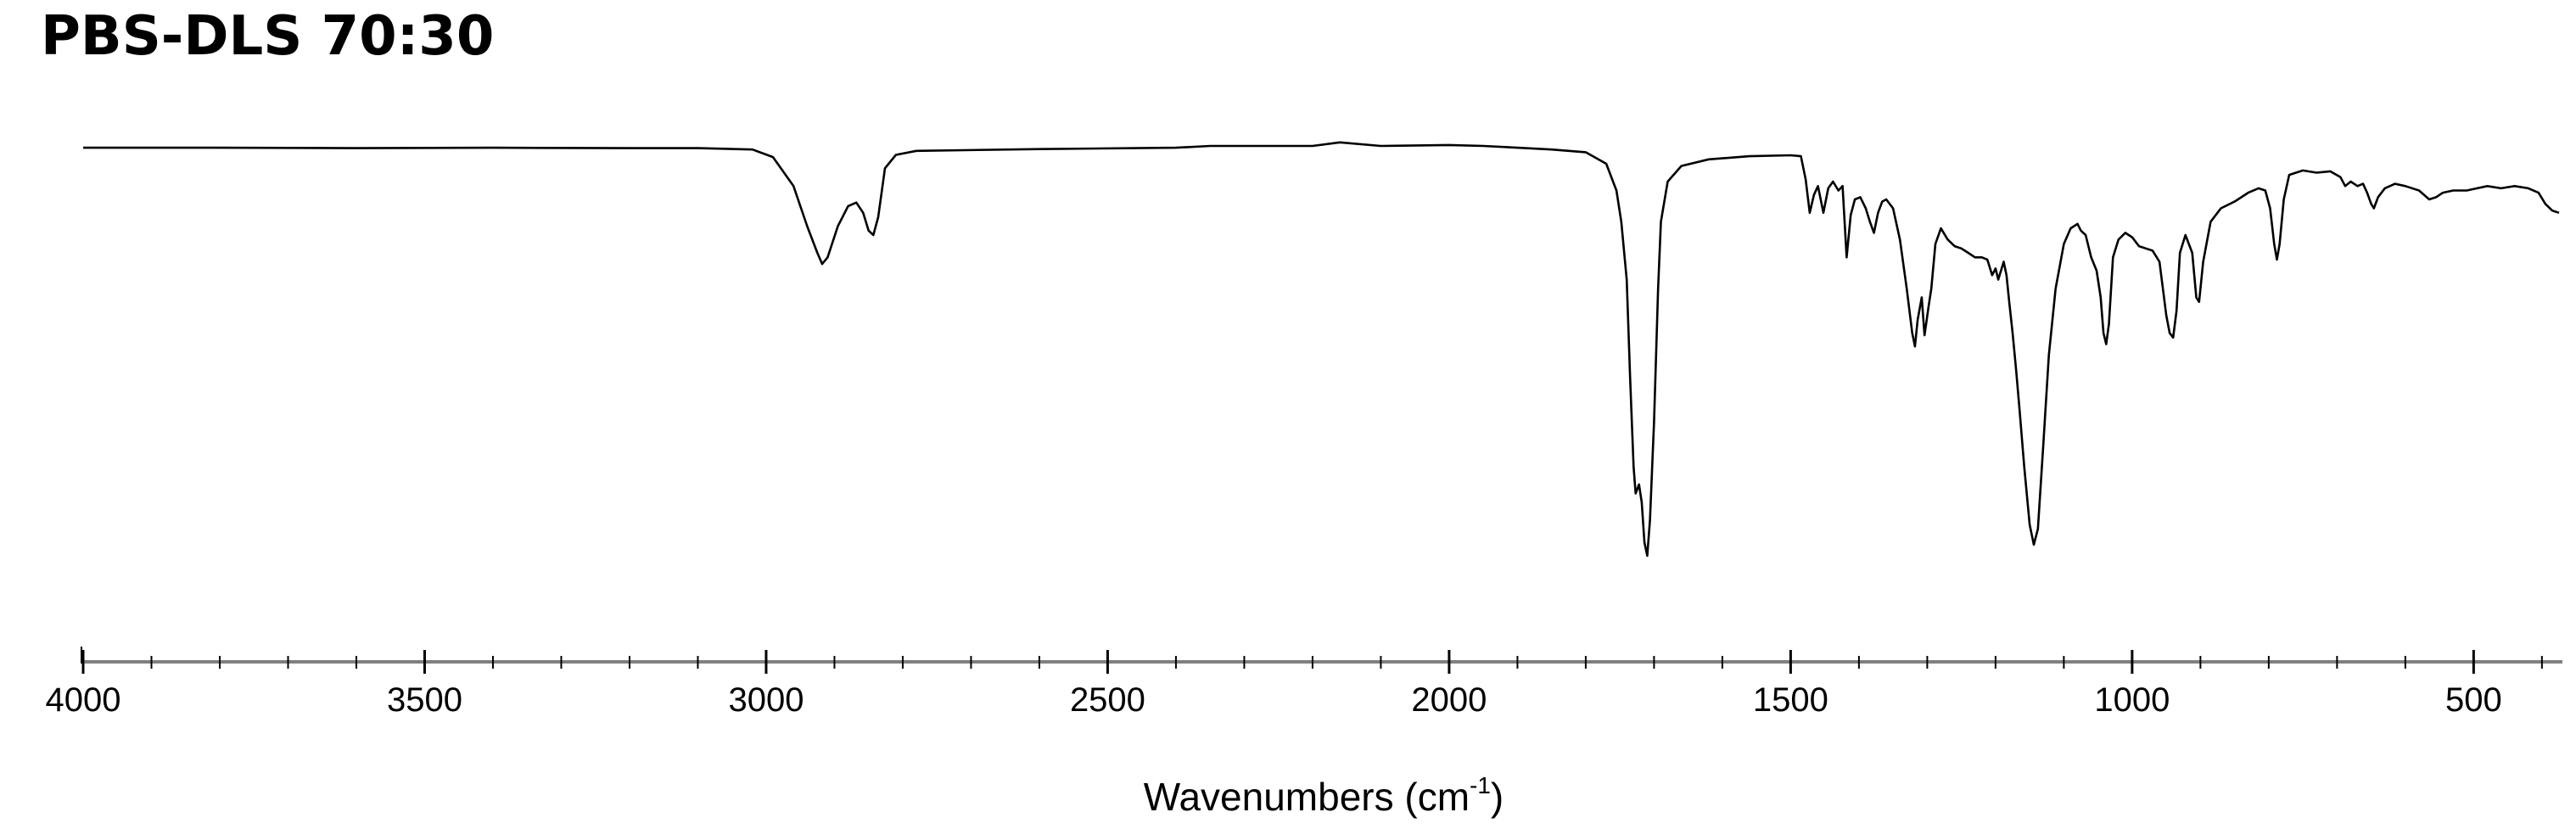 This screenshot has width=2576, height=829. I want to click on x-tick-label: 4000, so click(84, 700).